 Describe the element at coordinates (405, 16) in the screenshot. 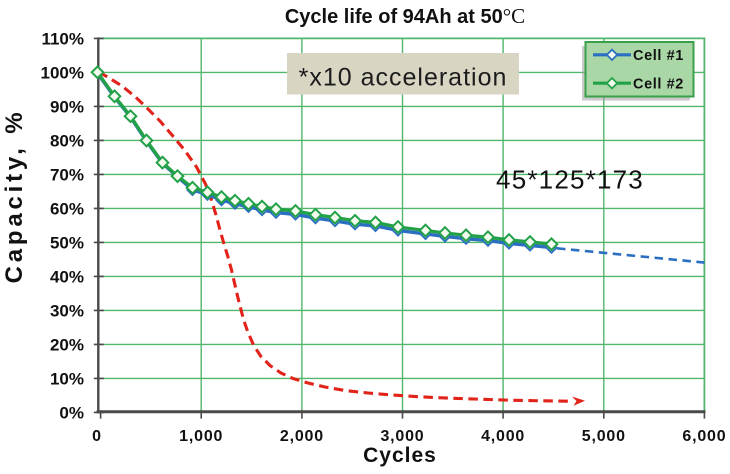

I see `svg-text: Cycle life of 94Ah at 50°C` at that location.